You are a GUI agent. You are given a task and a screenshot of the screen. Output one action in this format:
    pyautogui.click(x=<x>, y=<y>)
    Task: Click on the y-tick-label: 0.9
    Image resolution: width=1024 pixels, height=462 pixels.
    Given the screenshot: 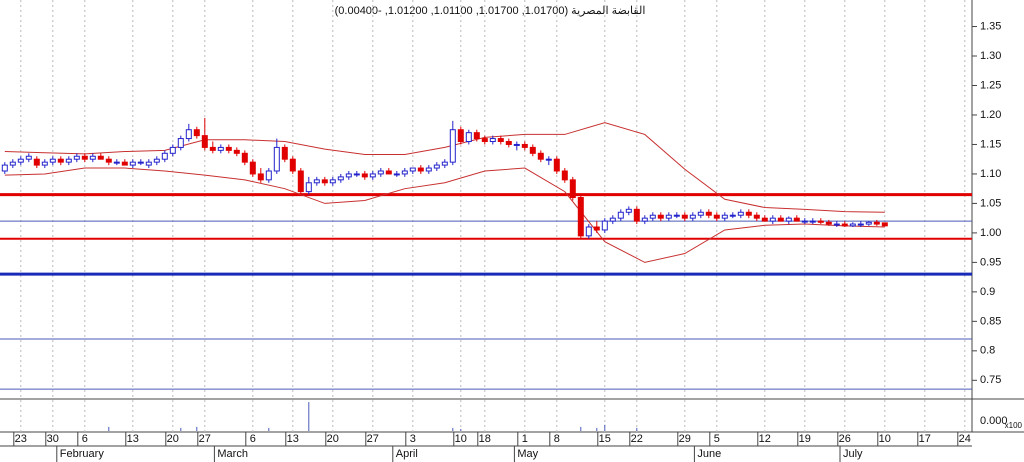 What is the action you would take?
    pyautogui.click(x=987, y=292)
    